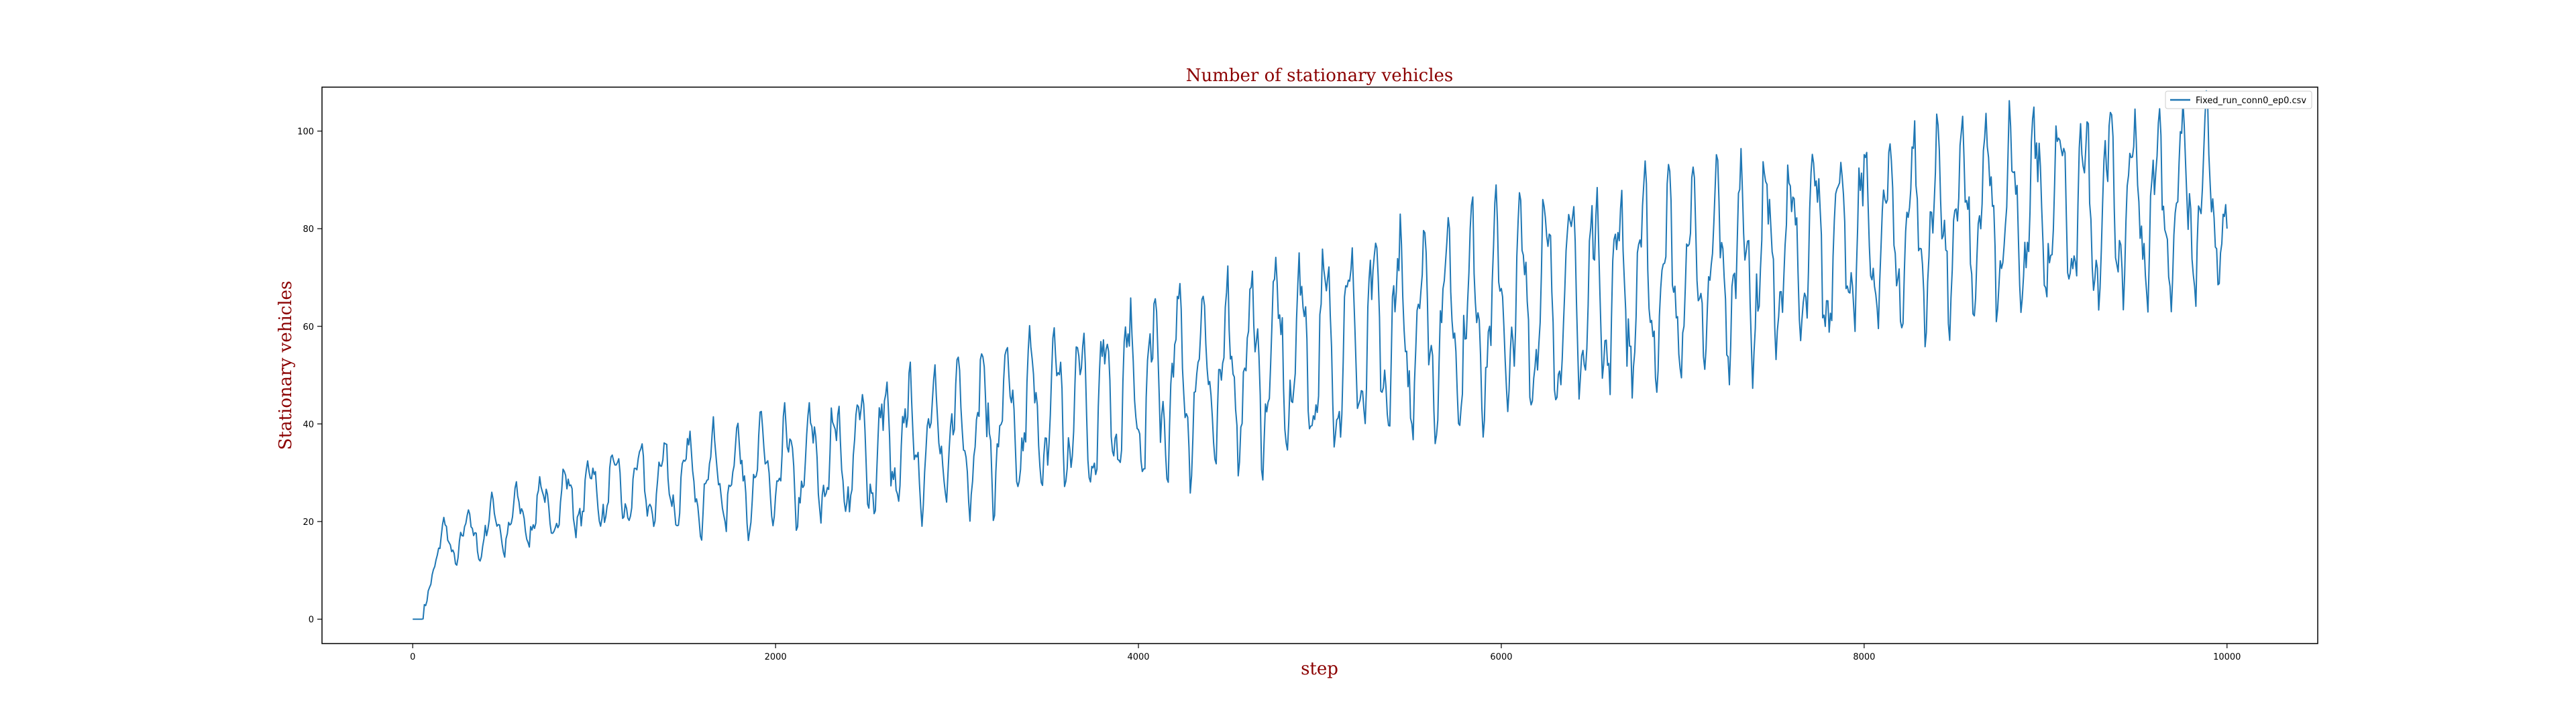 This screenshot has height=724, width=2576. Describe the element at coordinates (1501, 657) in the screenshot. I see `x-tick-label: 6000` at that location.